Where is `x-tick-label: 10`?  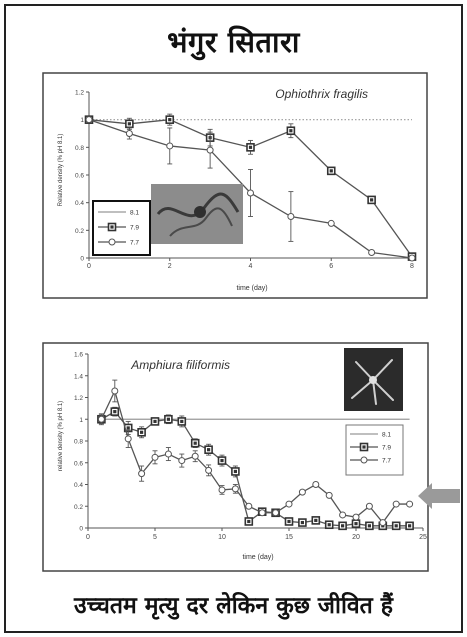 x-tick-label: 10 is located at coordinates (222, 537).